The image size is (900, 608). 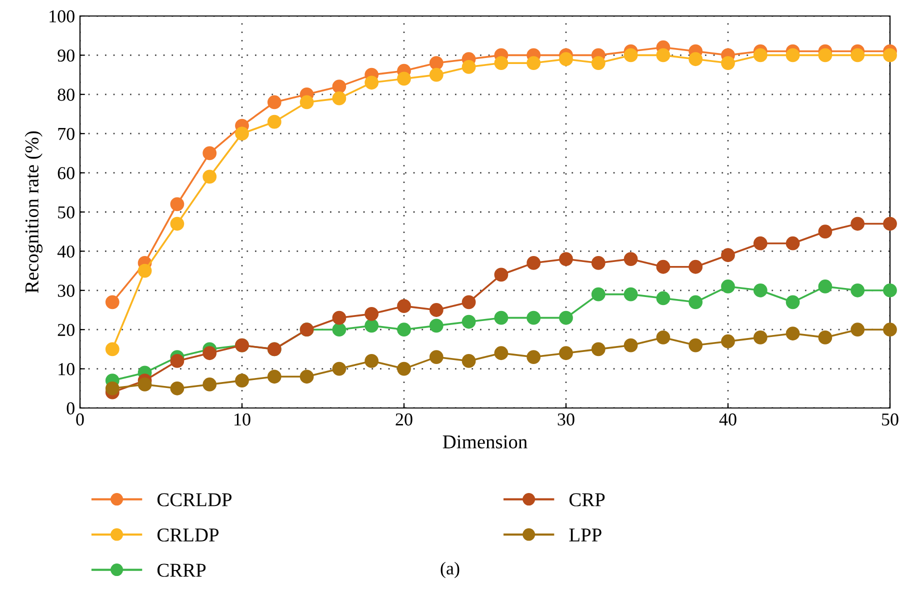 What do you see at coordinates (65, 251) in the screenshot?
I see `y-tick-label: 40` at bounding box center [65, 251].